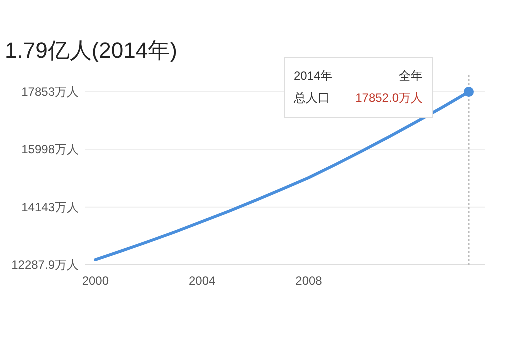 This screenshot has height=340, width=510. I want to click on x-tick-label: 2004, so click(202, 281).